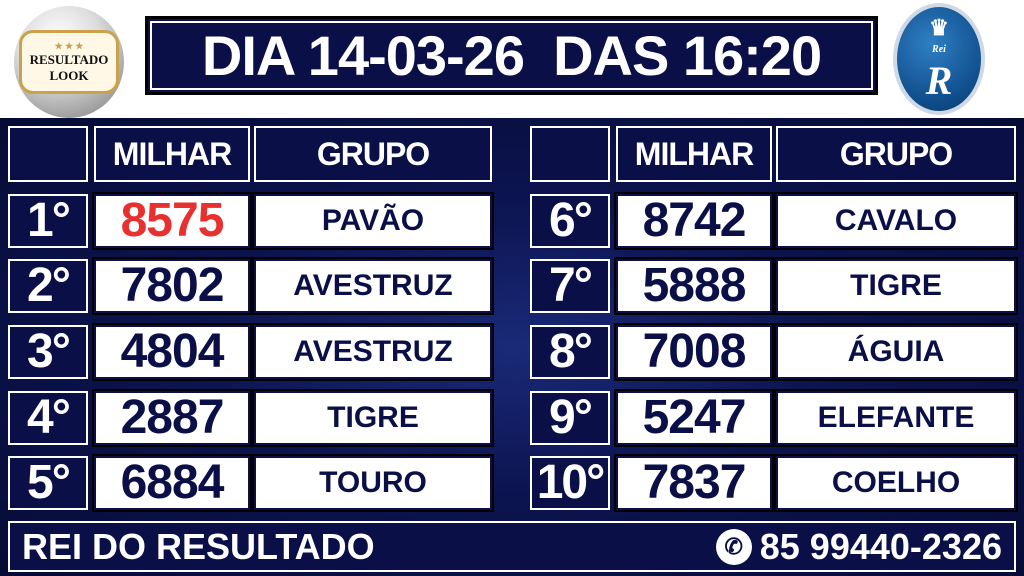 The image size is (1024, 576). I want to click on stars: ★ ★ ★, so click(69, 46).